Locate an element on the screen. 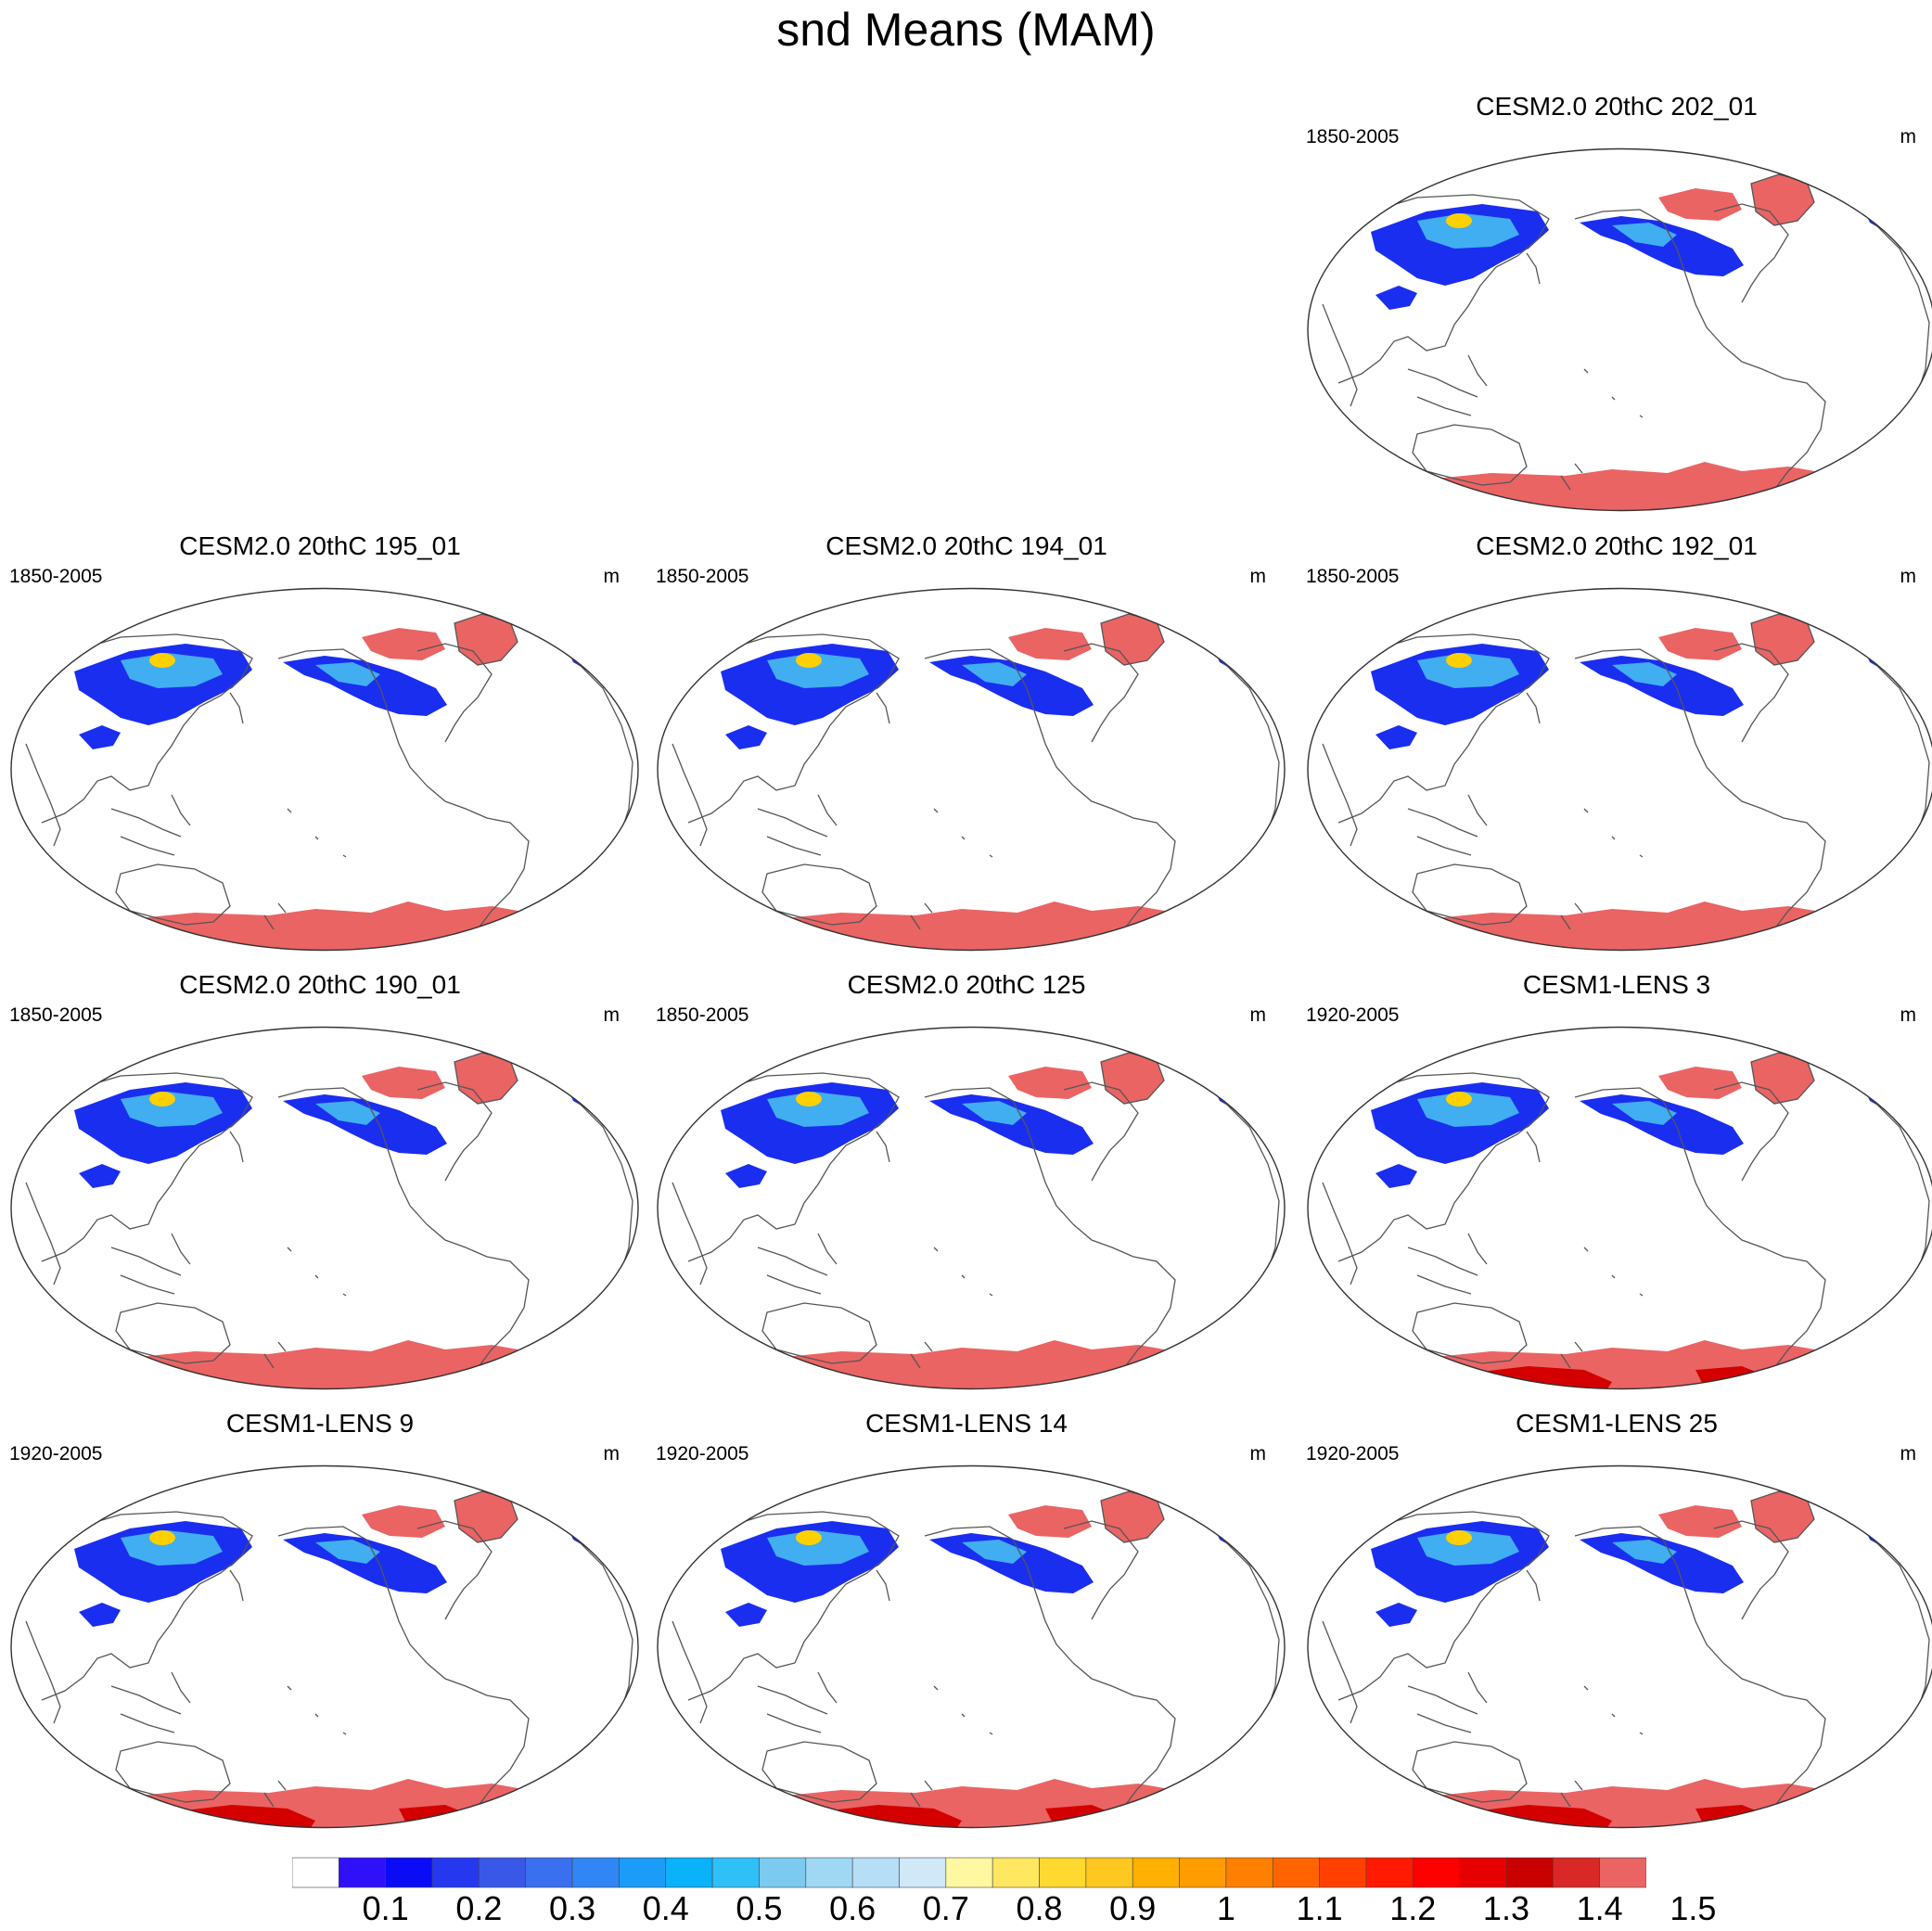 The height and width of the screenshot is (1931, 1932). colorbar-tick-label: 1.5 is located at coordinates (1693, 1908).